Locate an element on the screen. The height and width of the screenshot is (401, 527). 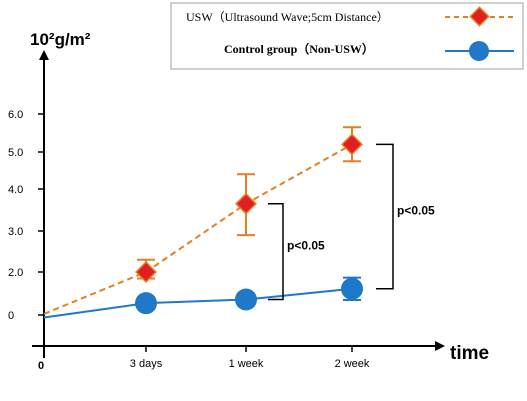
legend-label-control: Control group（Non-USW） is located at coordinates (299, 48).